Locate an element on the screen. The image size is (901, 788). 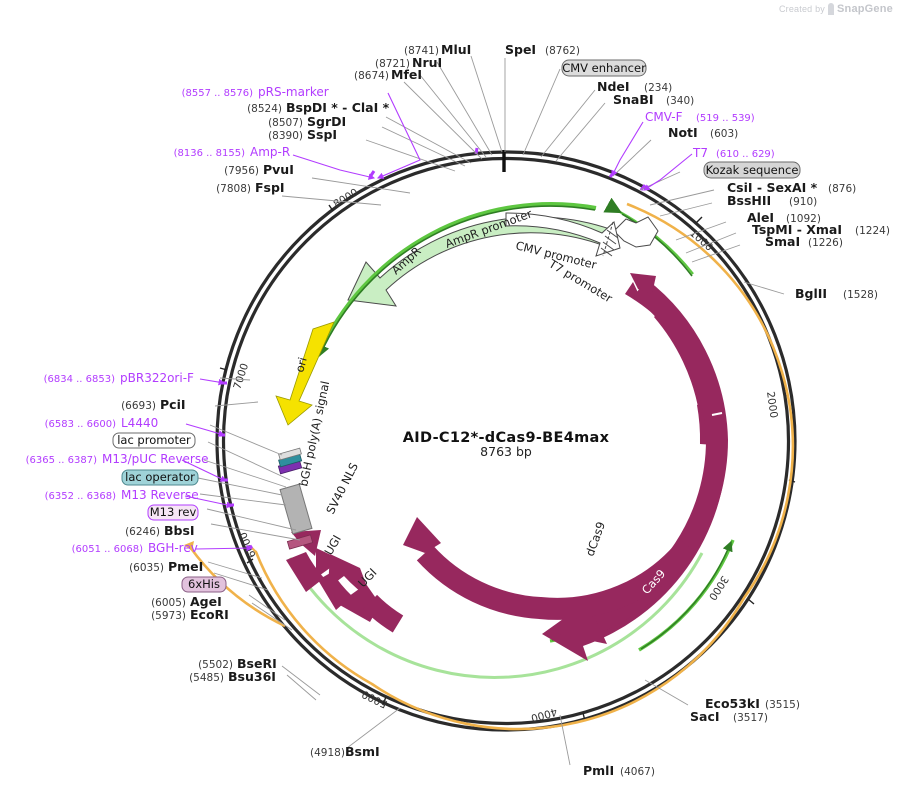
pbr322ori-f-name: pBR322ori-F is located at coordinates (157, 378).